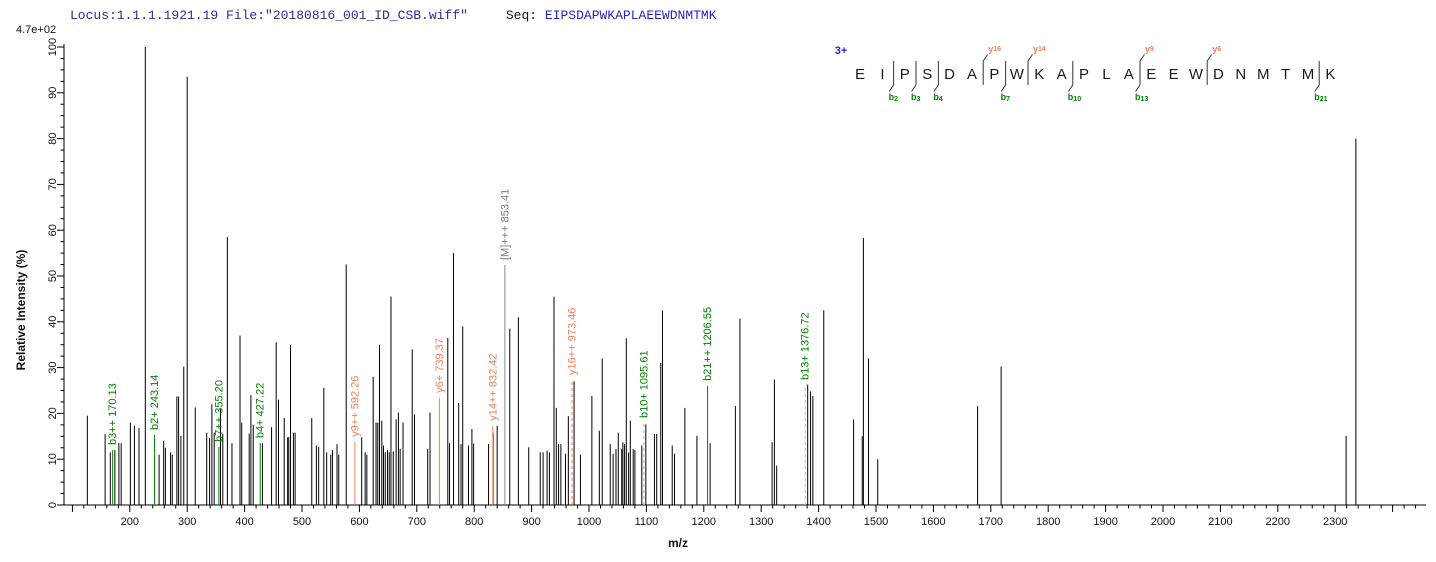 This screenshot has height=562, width=1436. Describe the element at coordinates (630, 15) in the screenshot. I see `seq-value: EIPSDAPWKAPLAEEWDNMTMK` at that location.